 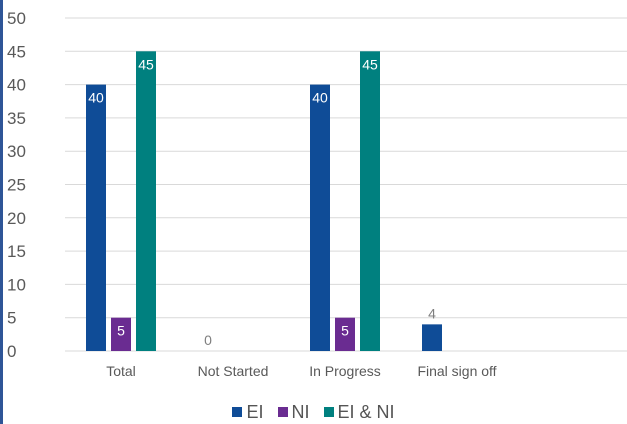 I want to click on y-tick-label: 30, so click(x=16, y=151).